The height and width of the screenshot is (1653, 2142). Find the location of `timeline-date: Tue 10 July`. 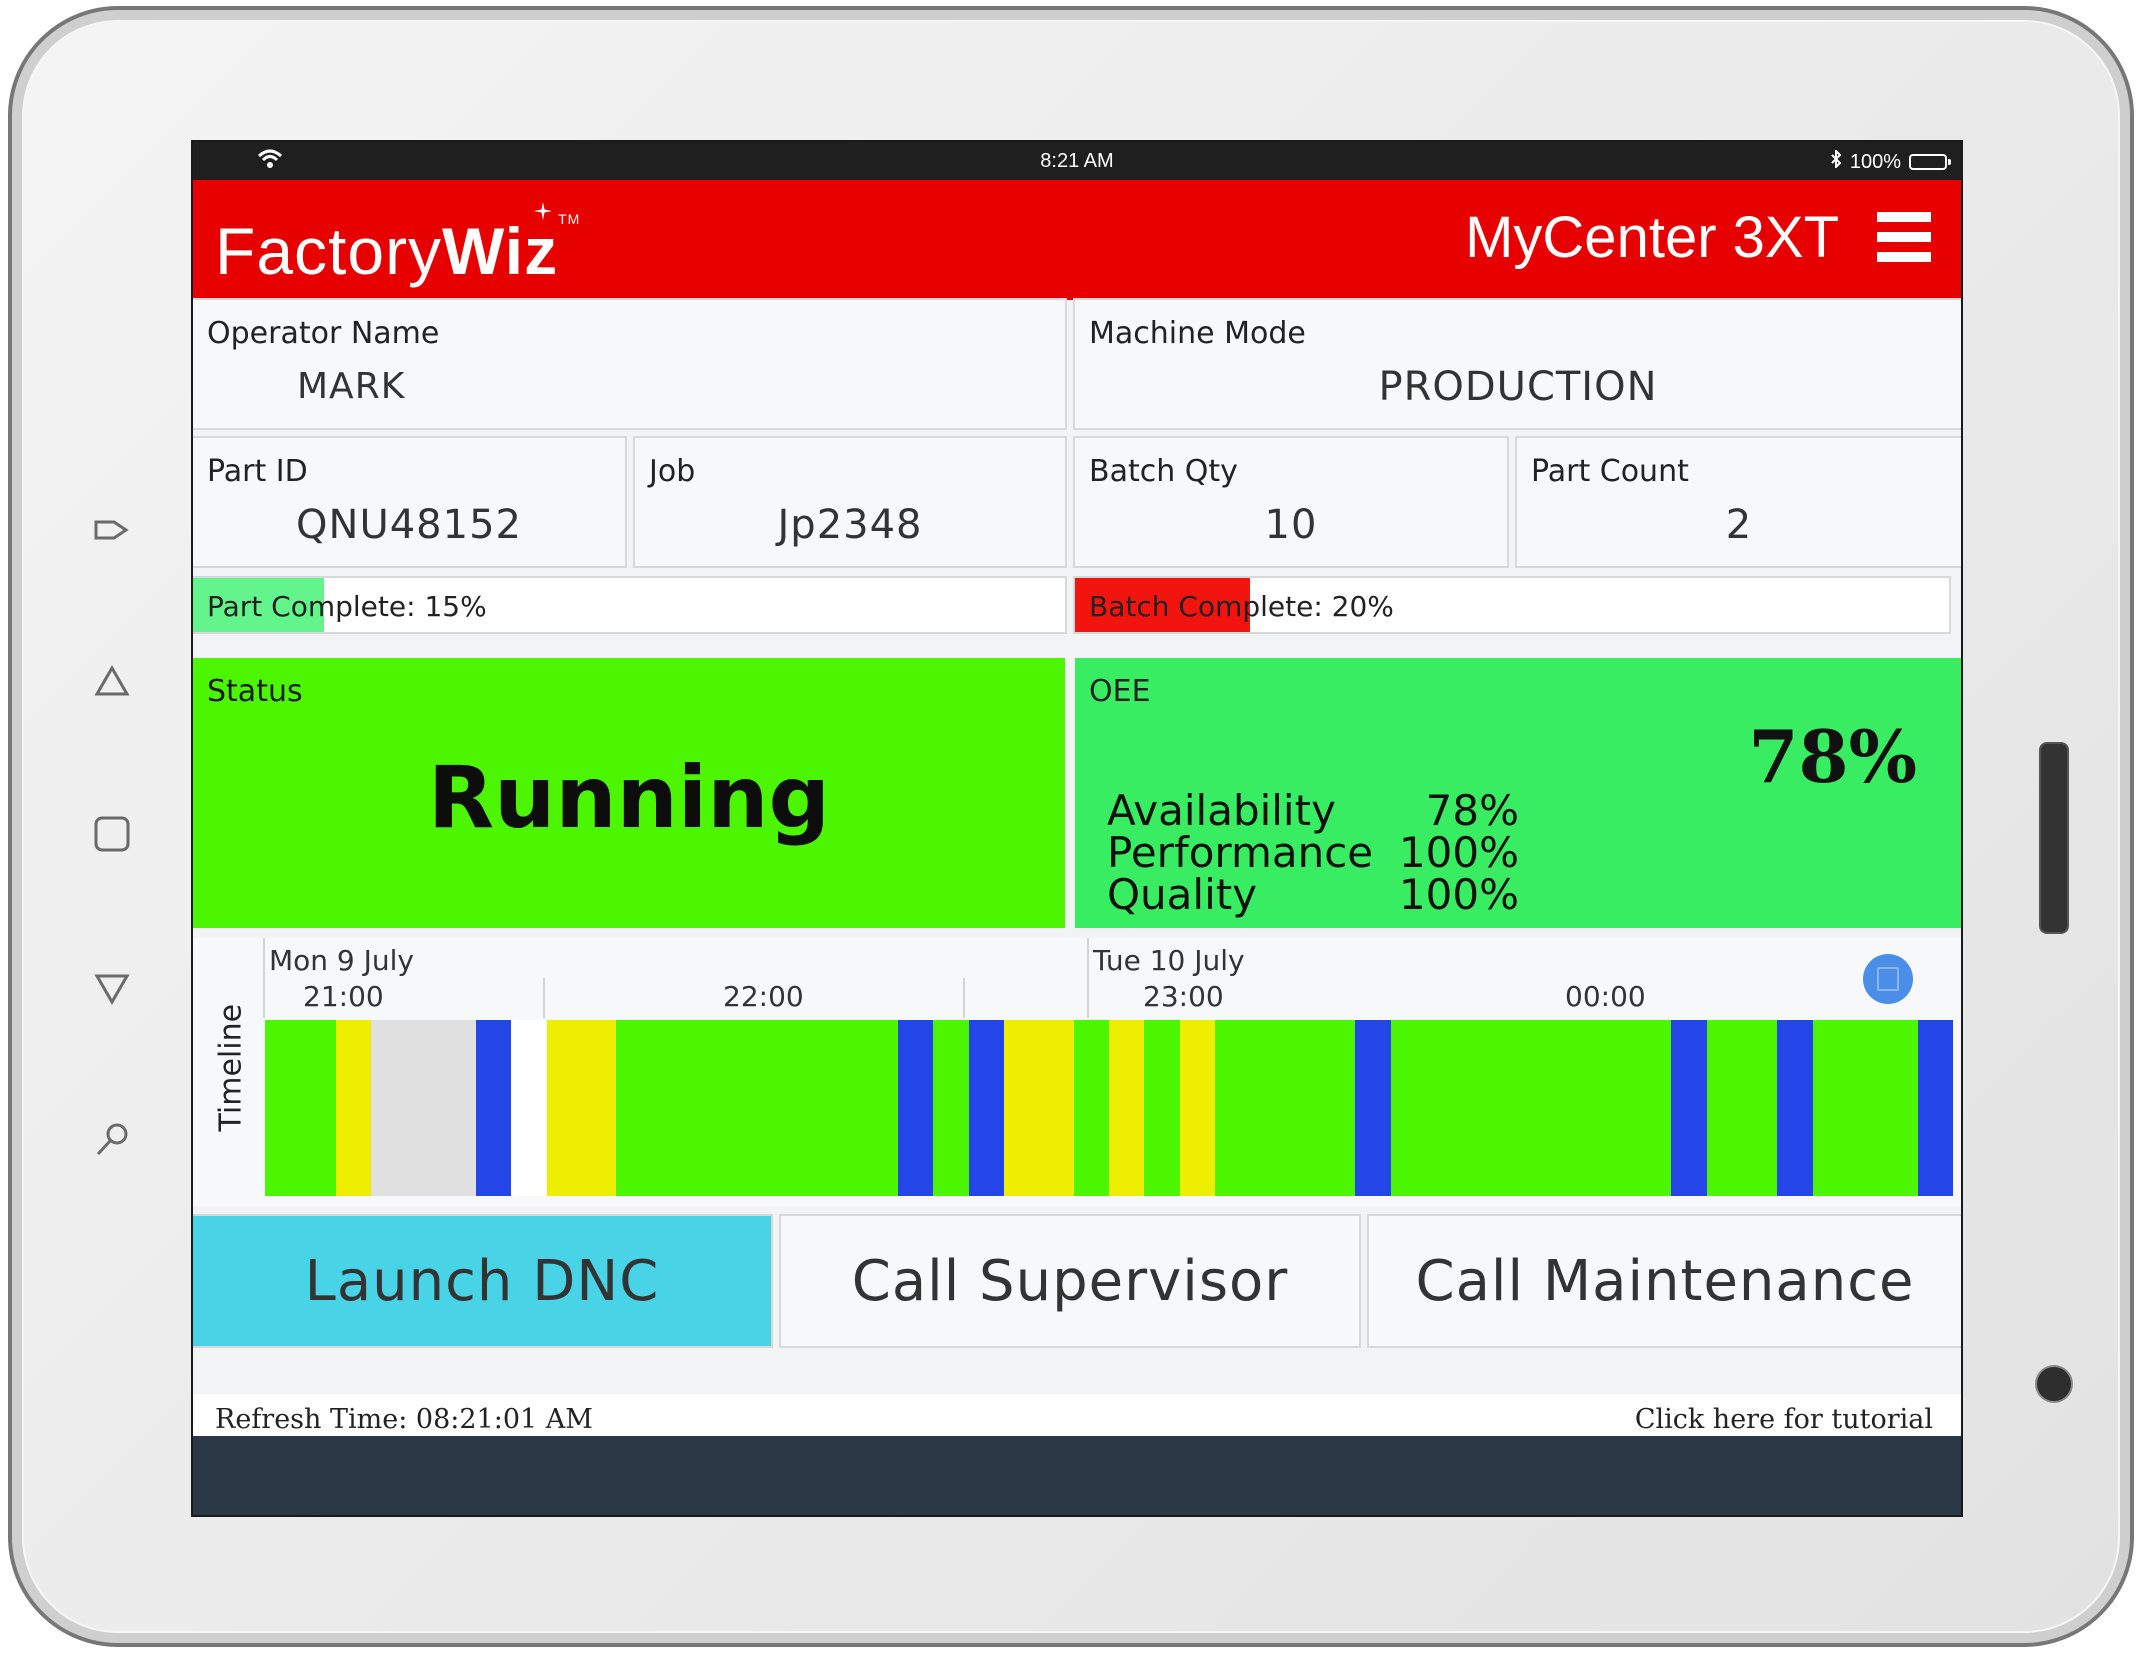

timeline-date: Tue 10 July is located at coordinates (1169, 960).